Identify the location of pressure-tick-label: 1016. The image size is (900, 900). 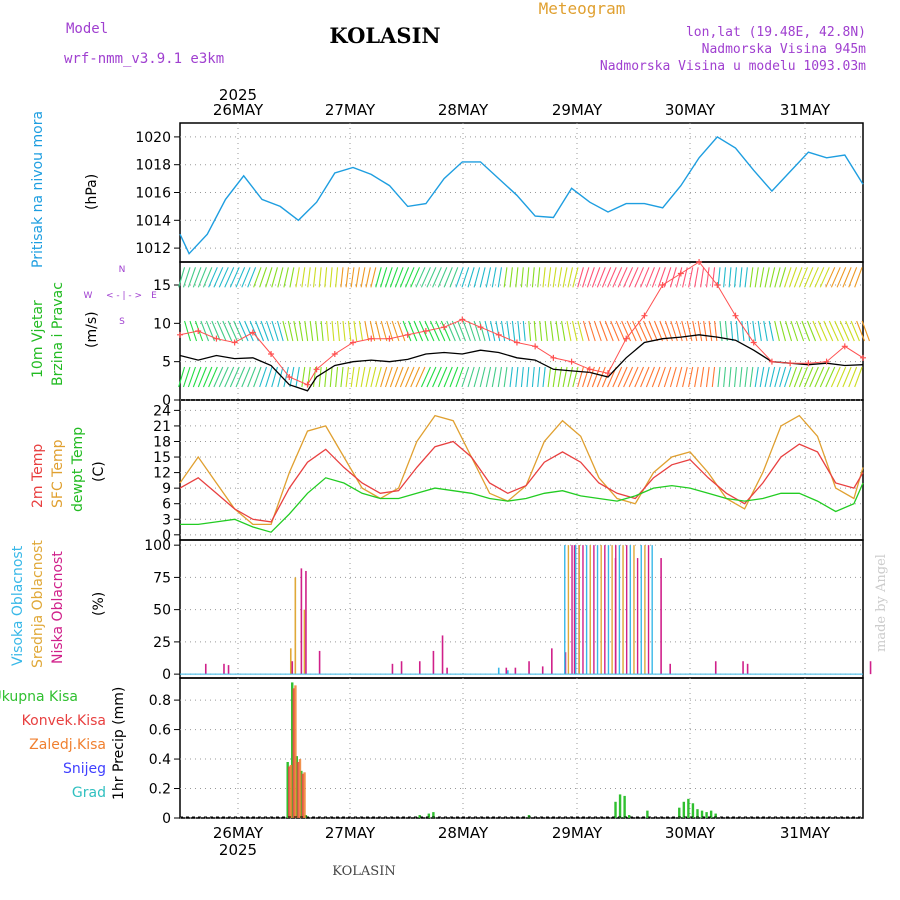
(153, 194).